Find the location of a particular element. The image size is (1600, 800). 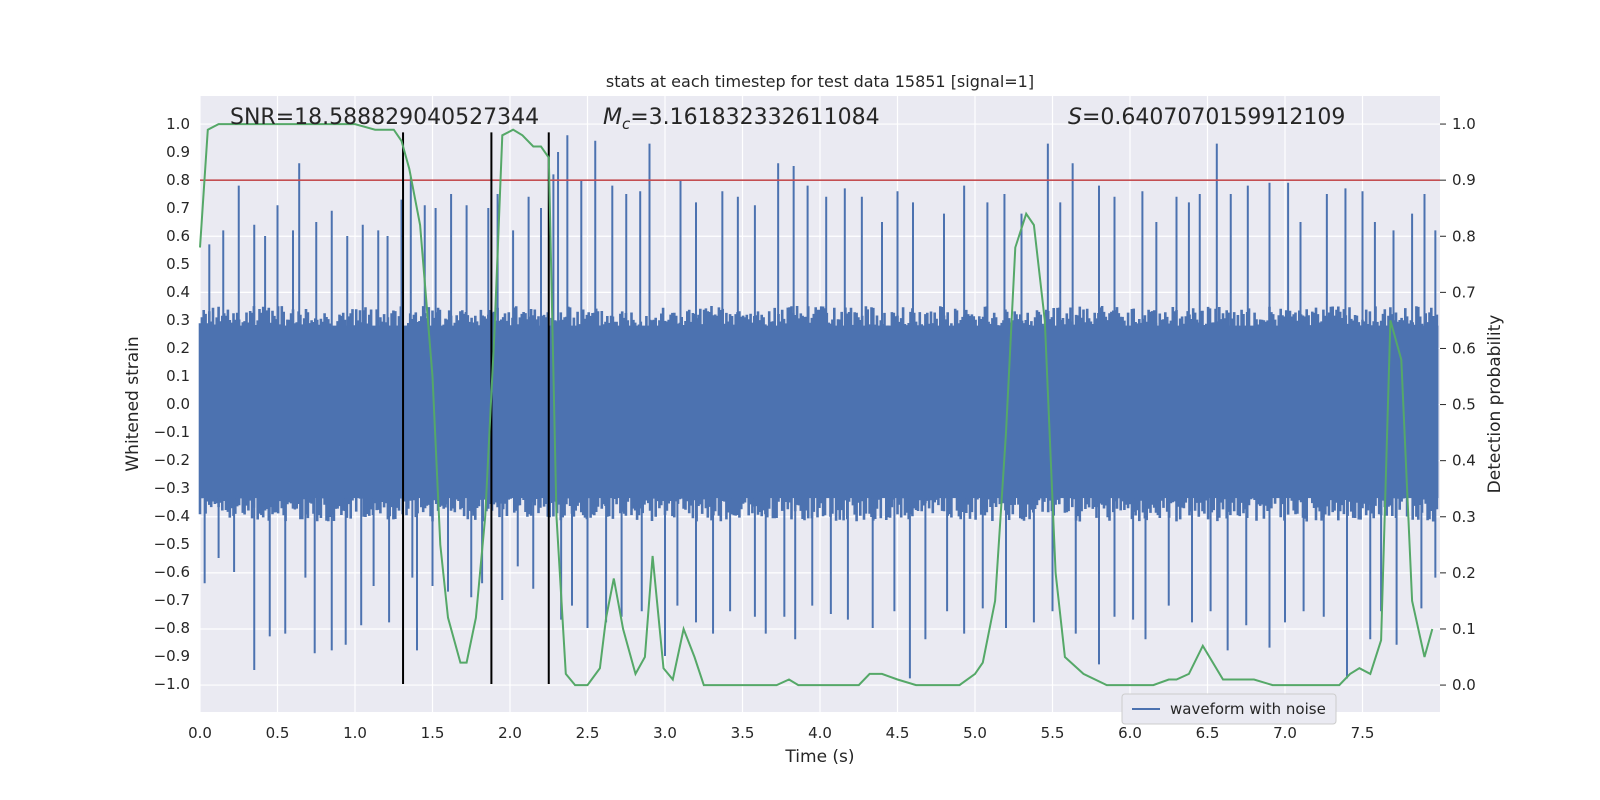

y2-tick-label: 0.0 is located at coordinates (1464, 685).